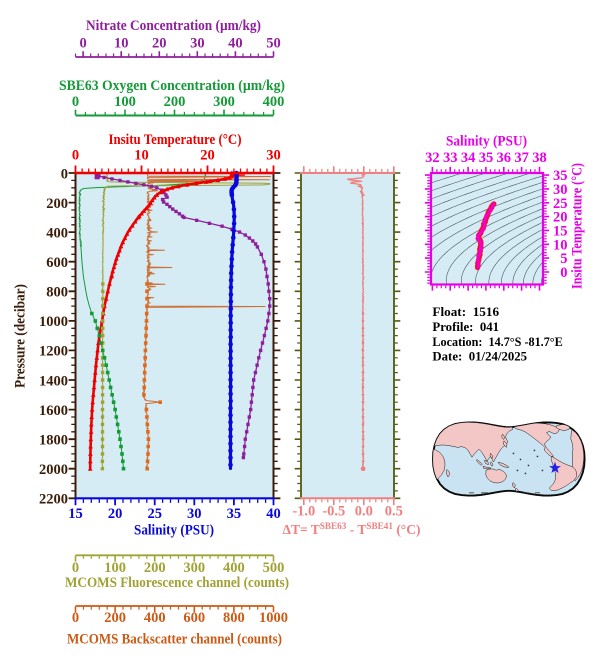 The height and width of the screenshot is (668, 609). Describe the element at coordinates (504, 158) in the screenshot. I see `svg-text: 36` at that location.